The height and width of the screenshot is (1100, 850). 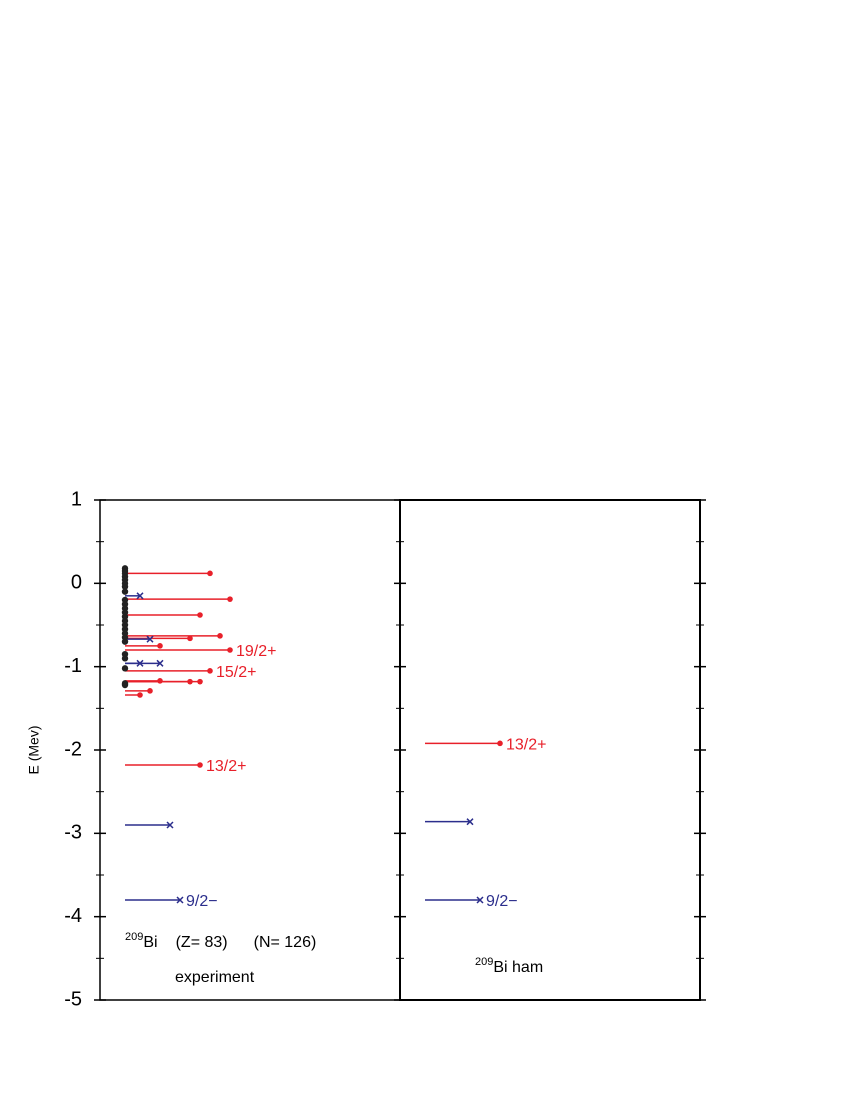 I want to click on neutron-number: (N= 126), so click(x=285, y=942).